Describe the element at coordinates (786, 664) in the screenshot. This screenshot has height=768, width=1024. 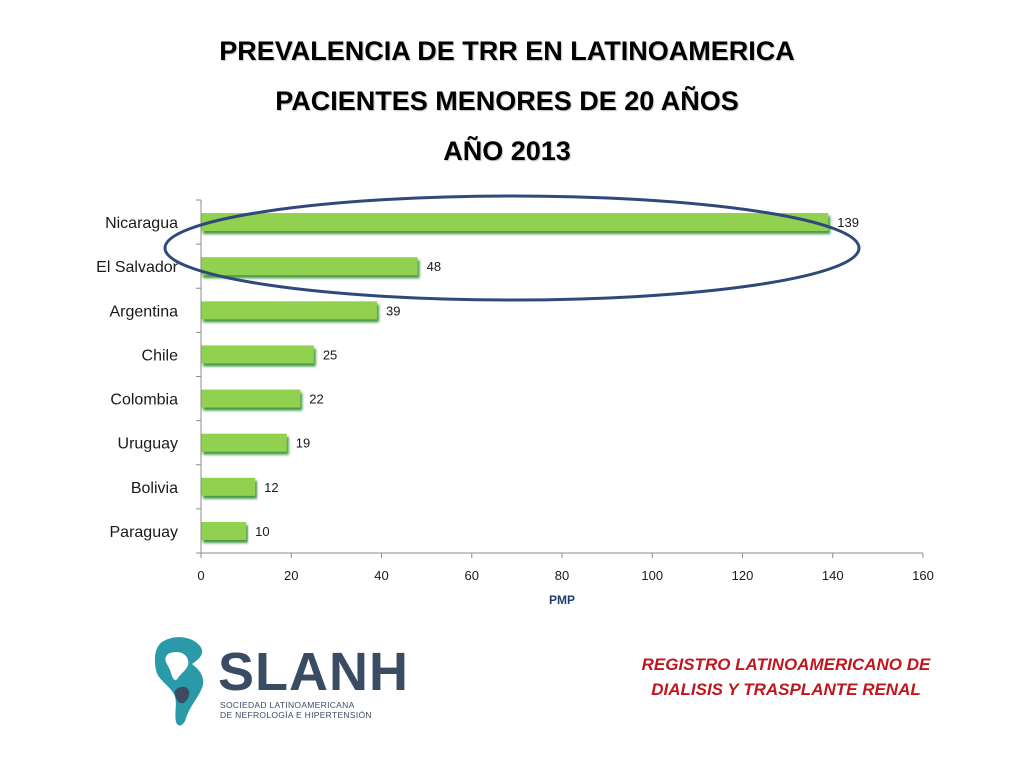
I see `registry-line-1: REGISTRO LATINOAMERICANO DE` at that location.